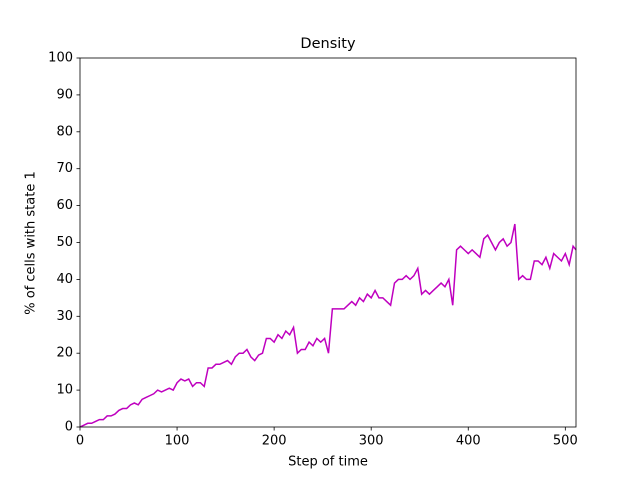 This screenshot has width=640, height=480. I want to click on y-tick-label: 50, so click(64, 242).